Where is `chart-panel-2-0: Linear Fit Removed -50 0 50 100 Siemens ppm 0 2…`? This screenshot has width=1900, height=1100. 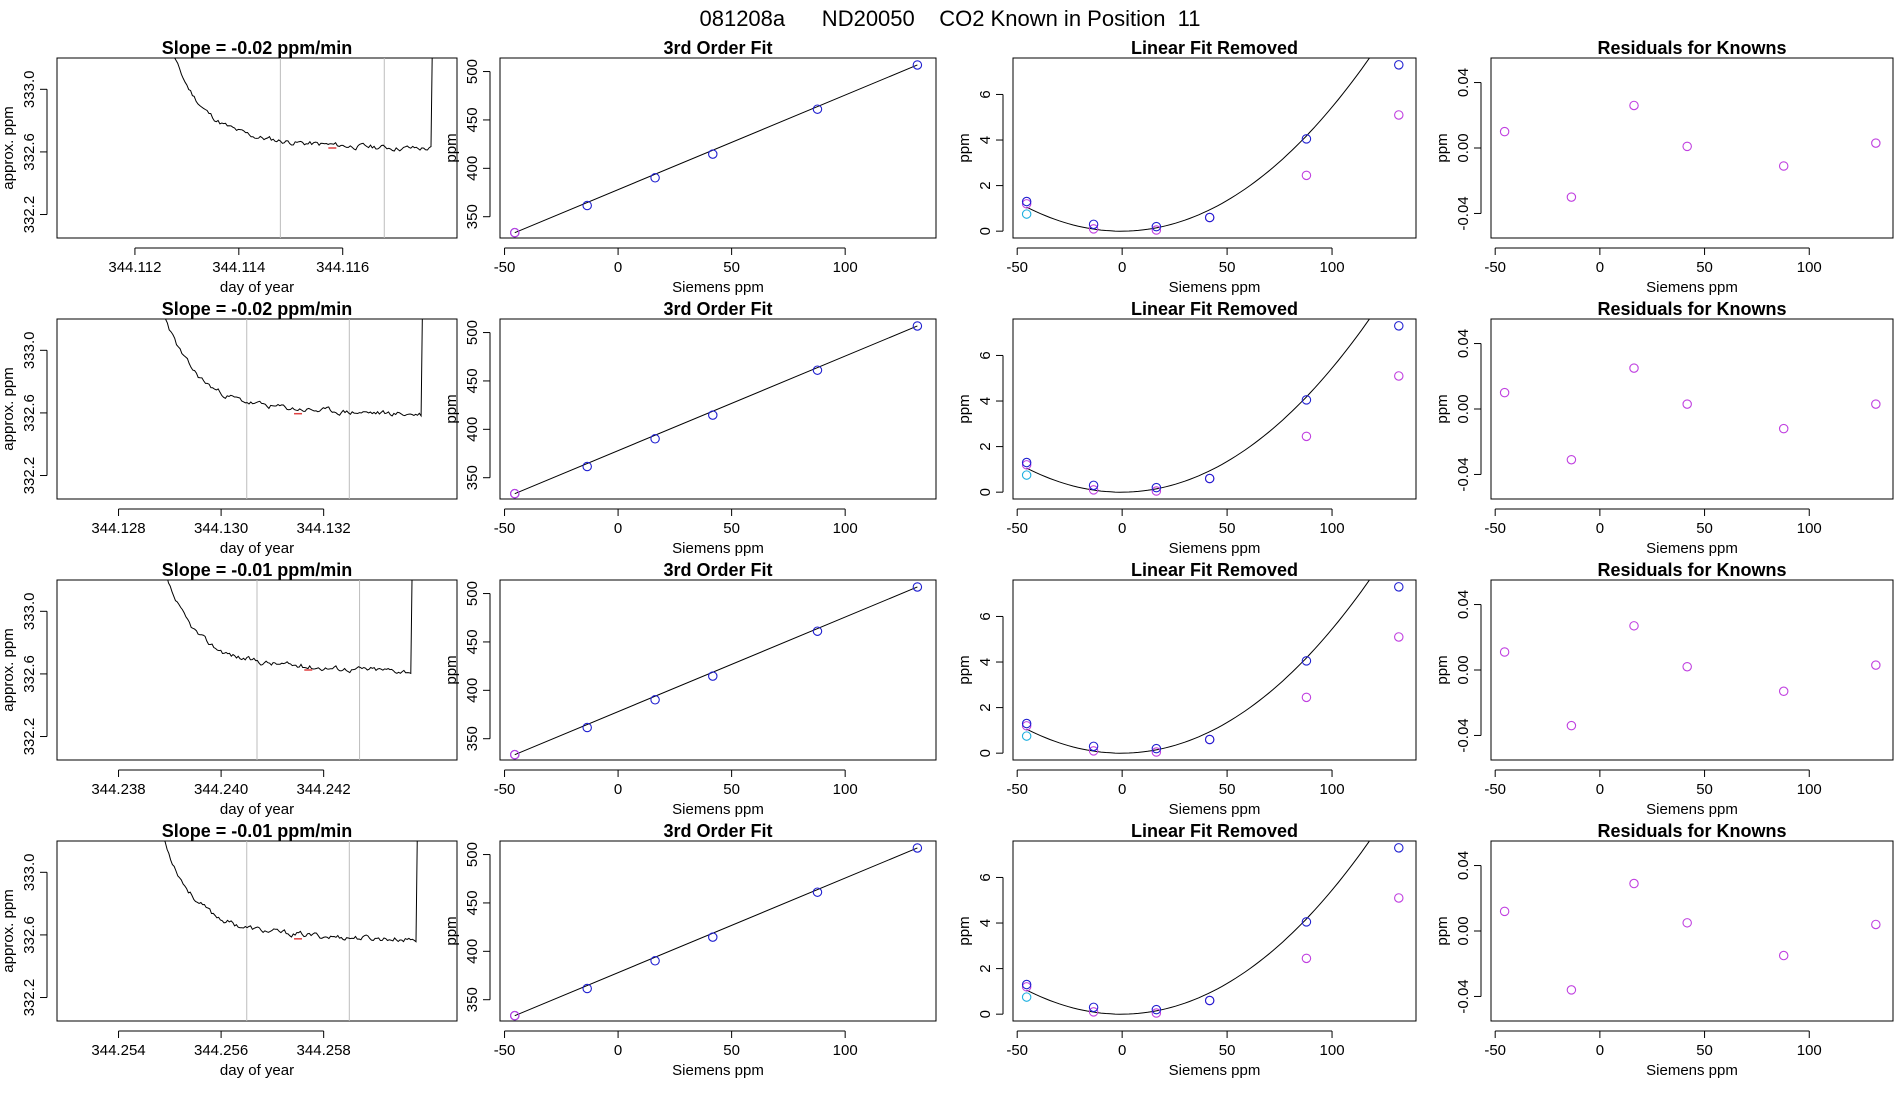 chart-panel-2-0: Linear Fit Removed -50 0 50 100 Siemens ppm 0 2… is located at coordinates (1186, 167).